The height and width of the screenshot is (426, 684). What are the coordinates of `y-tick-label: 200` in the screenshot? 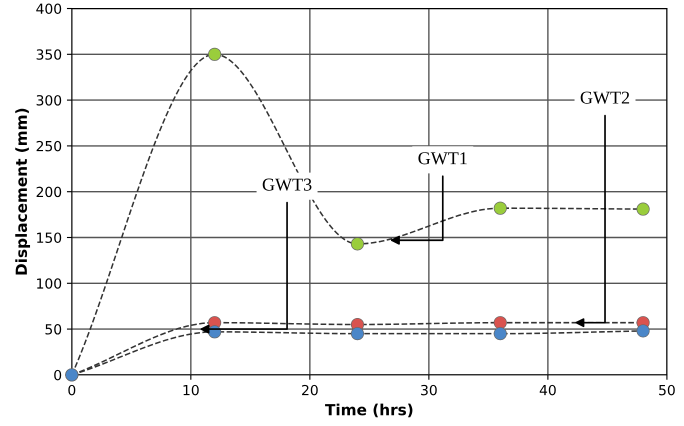 It's located at (49, 192).